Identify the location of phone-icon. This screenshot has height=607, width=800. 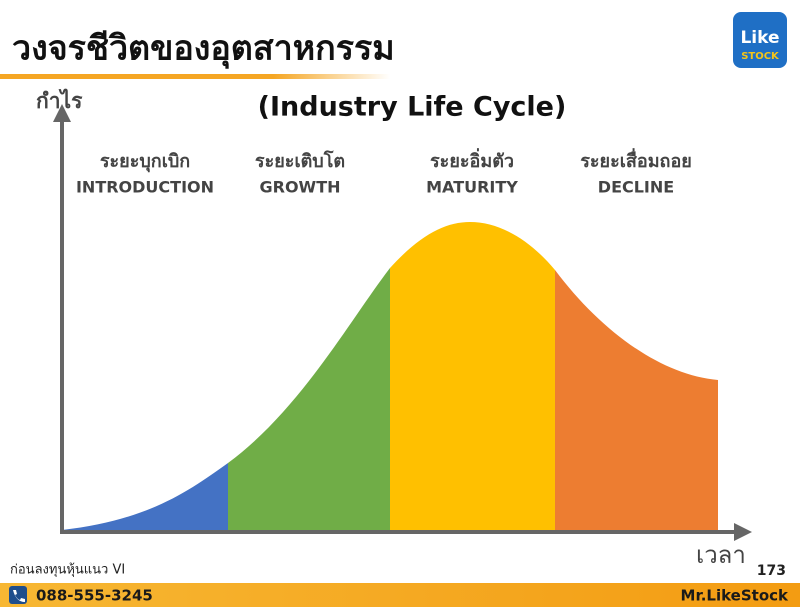
(18, 595).